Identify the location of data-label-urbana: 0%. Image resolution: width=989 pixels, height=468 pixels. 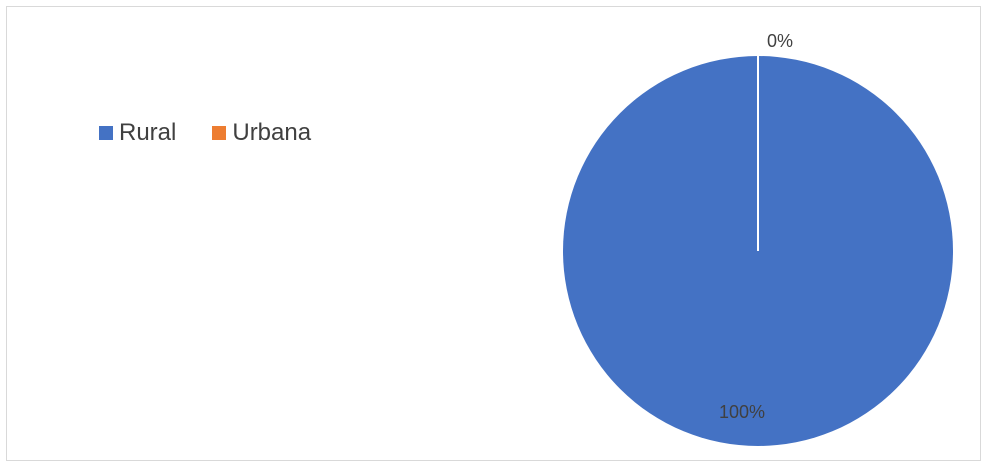
(780, 41).